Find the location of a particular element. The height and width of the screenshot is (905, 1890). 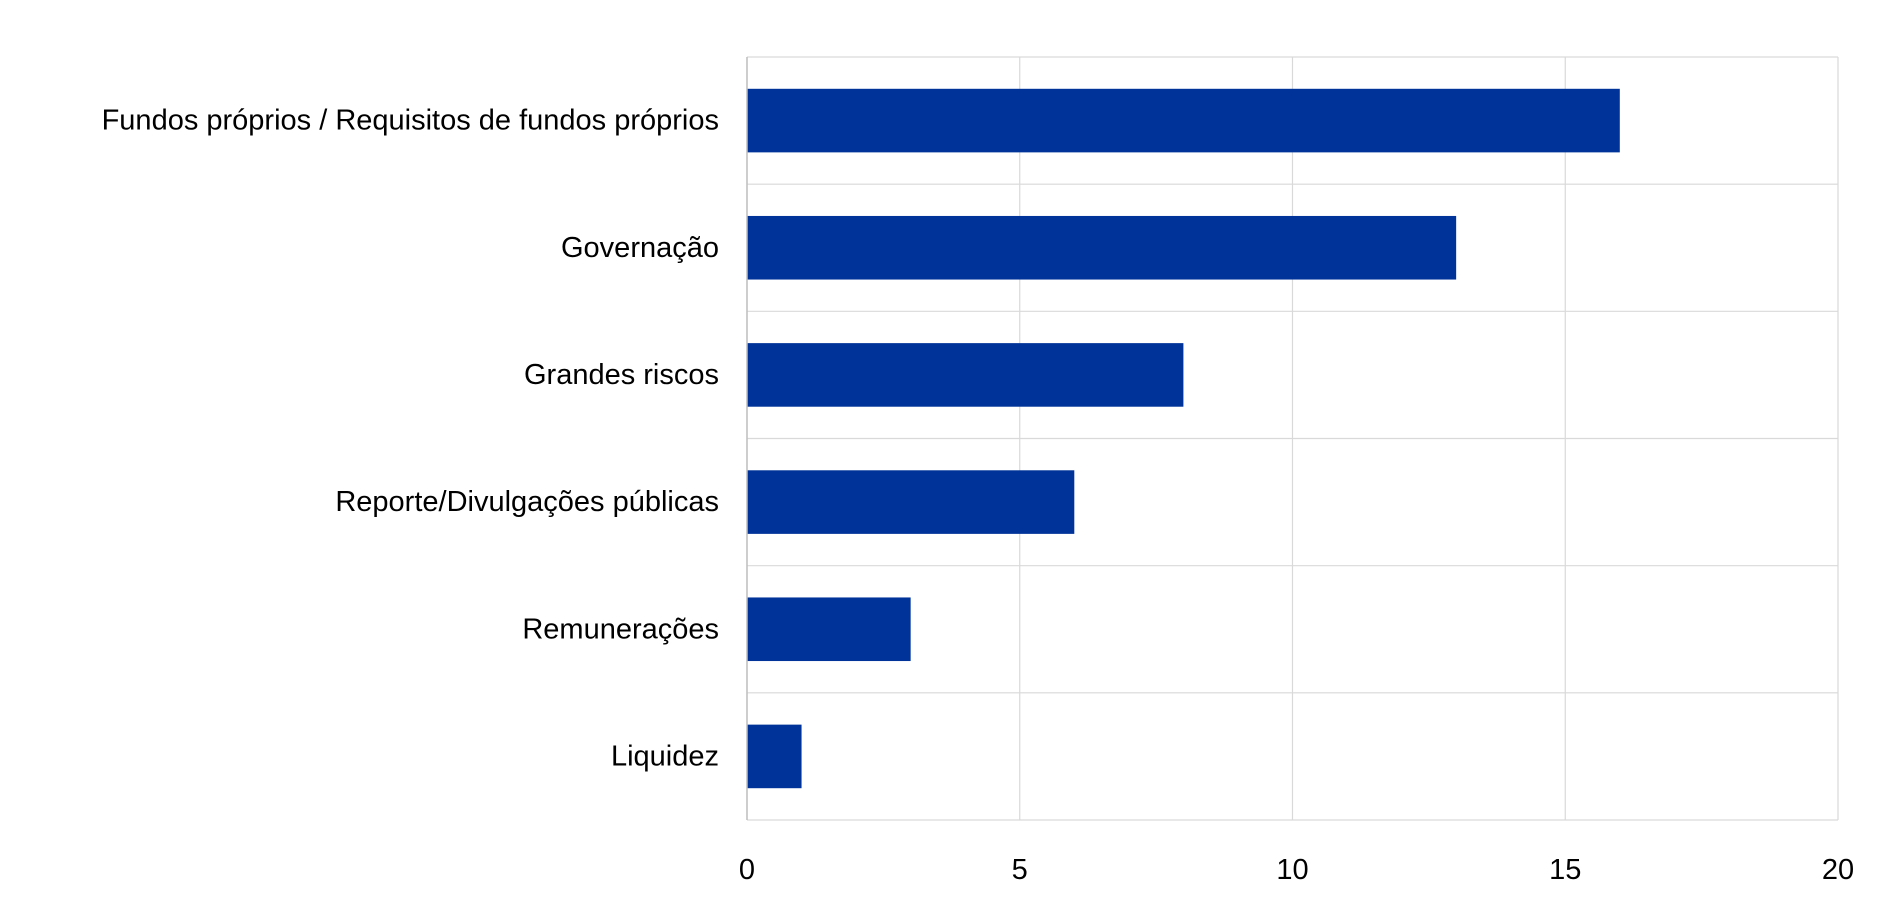

x-tick-labels: 0 5 10 15 20 is located at coordinates (1296, 870).